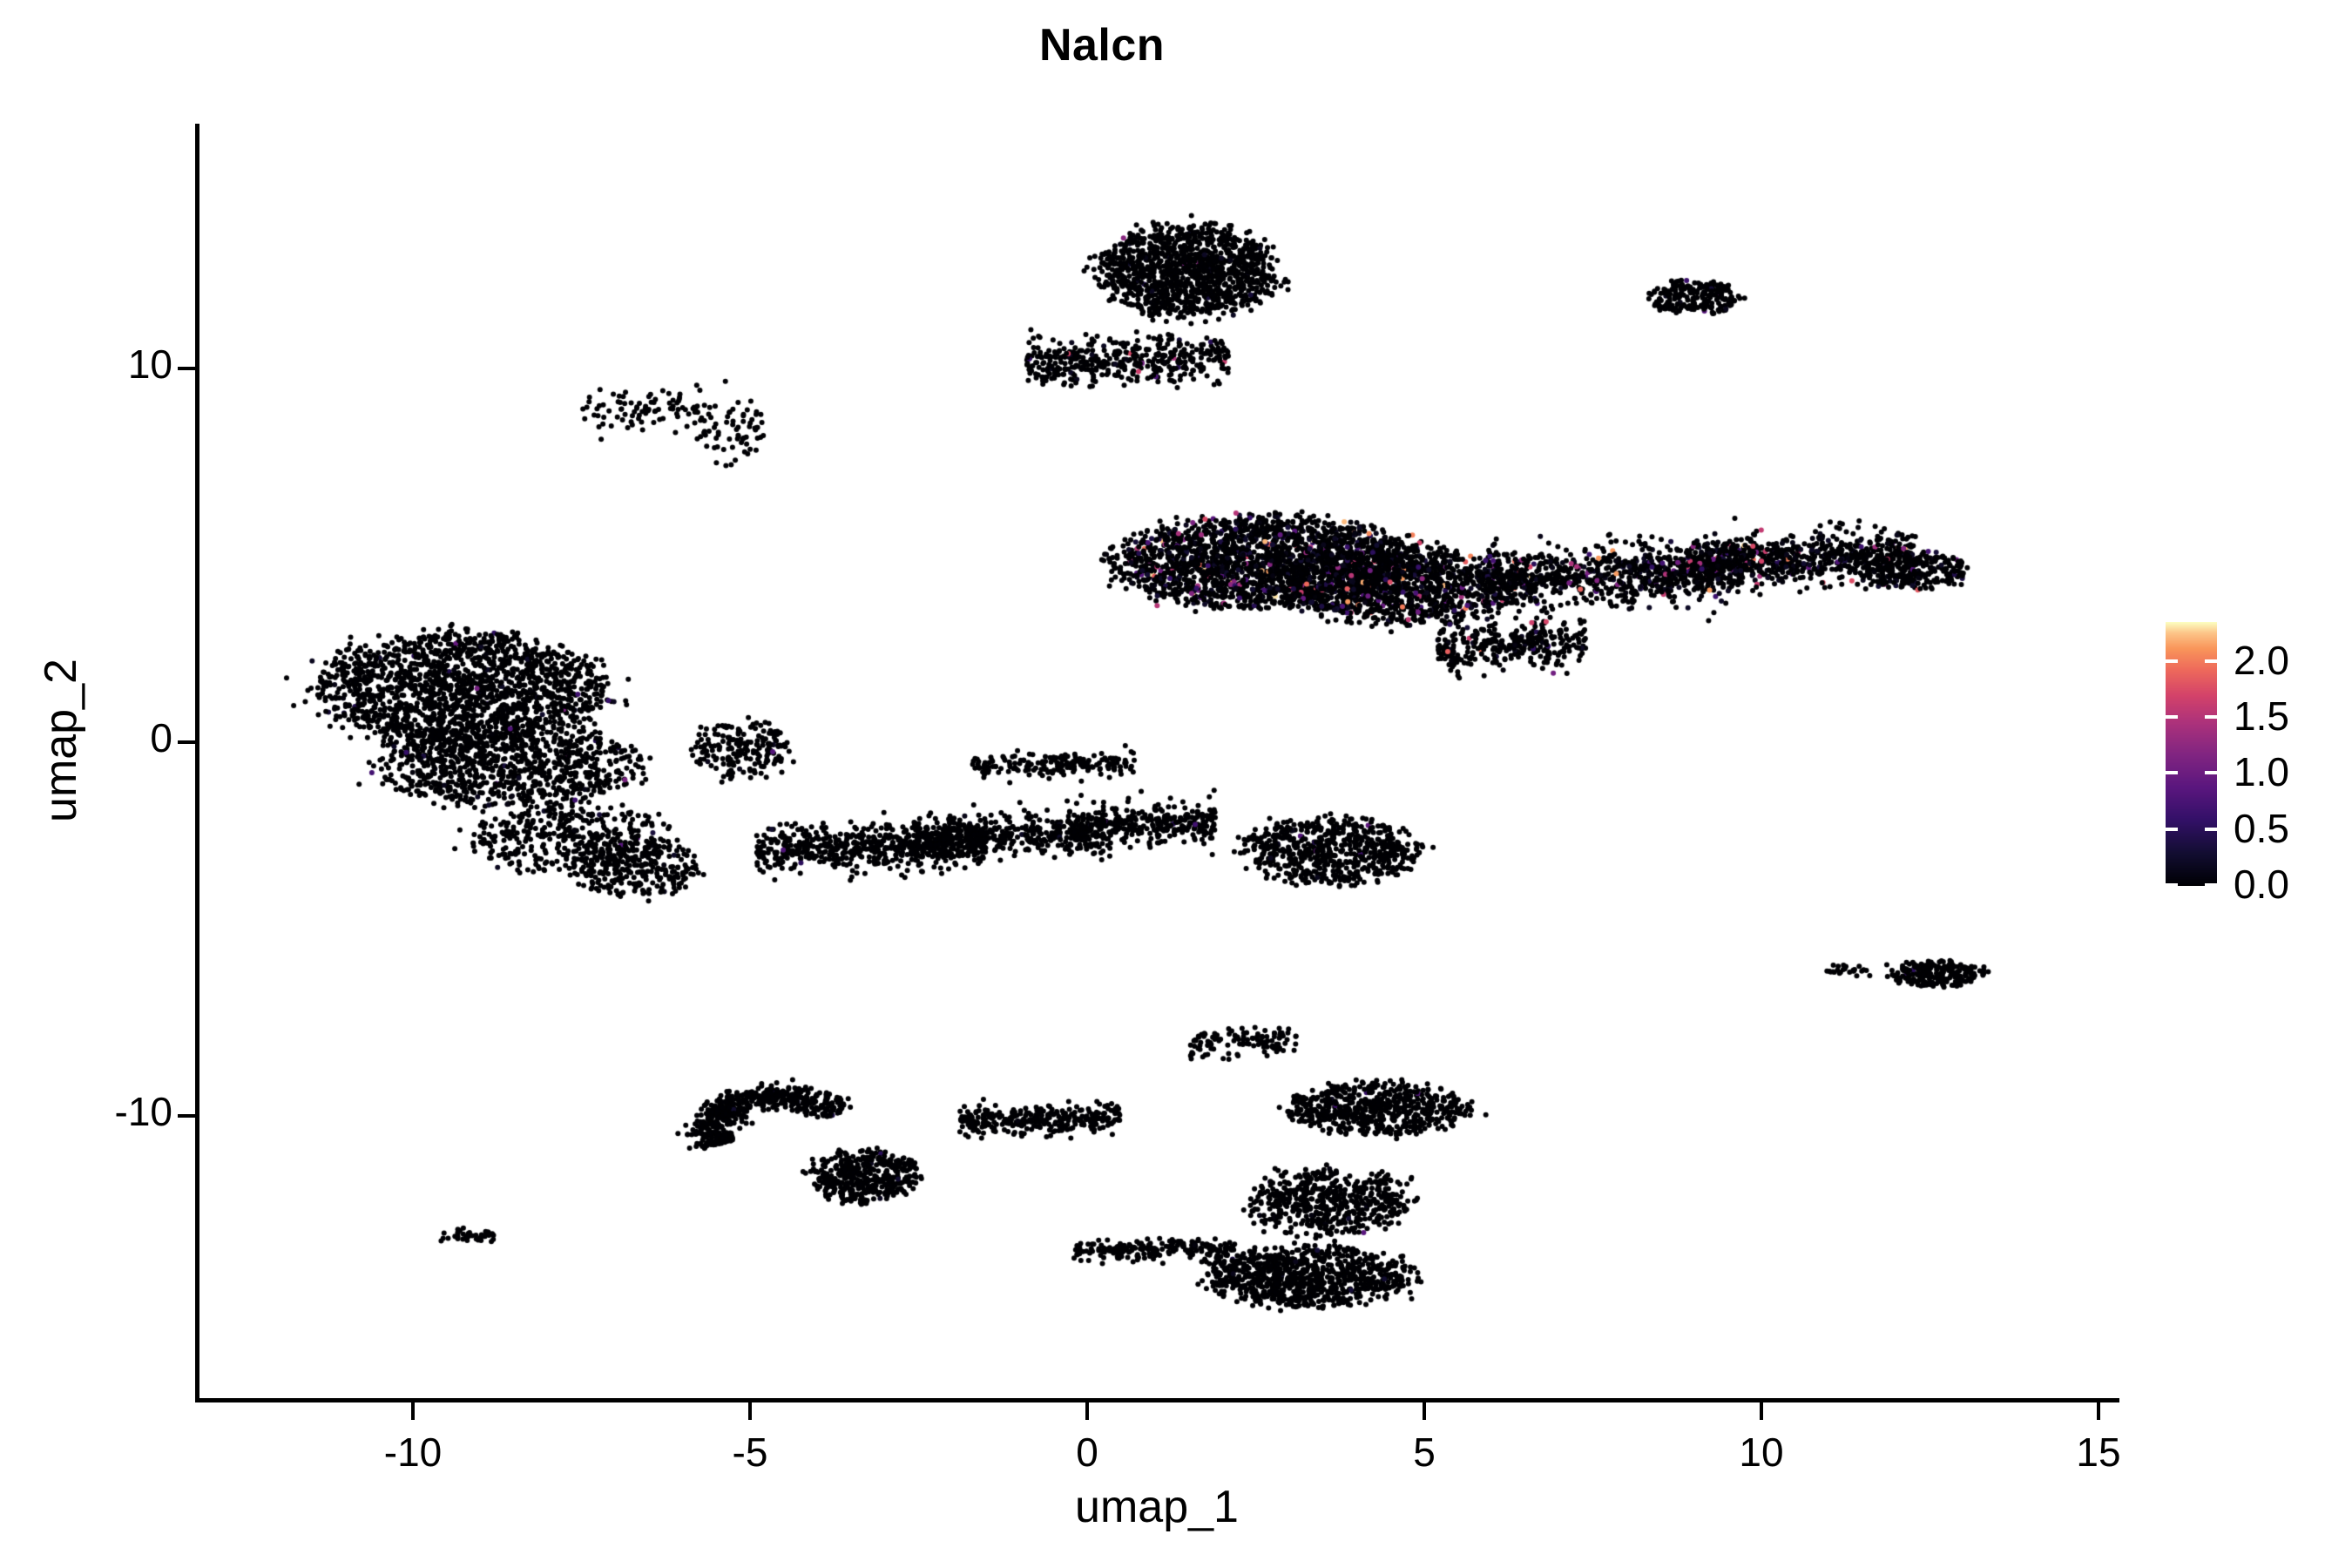  I want to click on colorbar-tick-label: 0.0, so click(2261, 884).